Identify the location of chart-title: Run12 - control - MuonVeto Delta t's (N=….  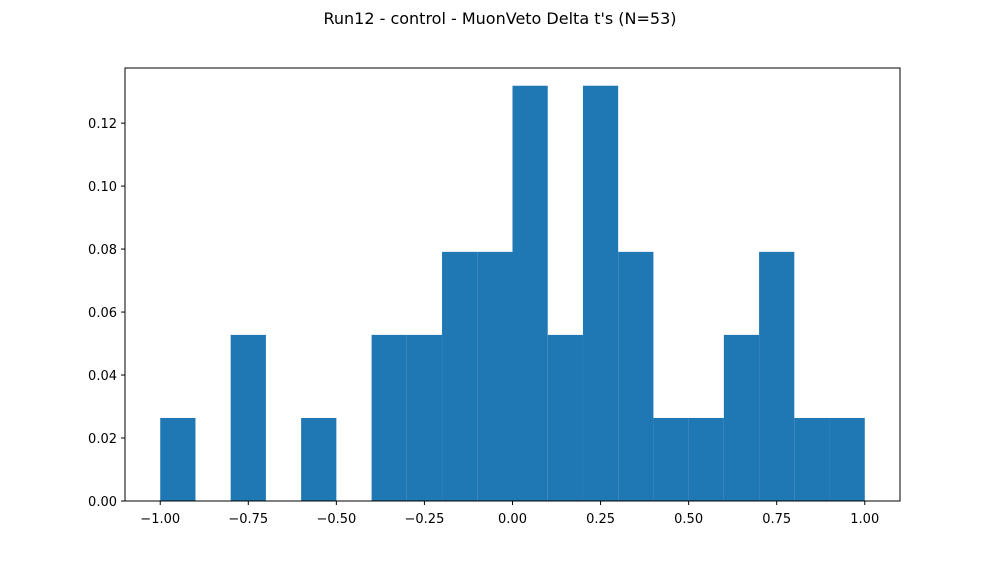
(499, 18).